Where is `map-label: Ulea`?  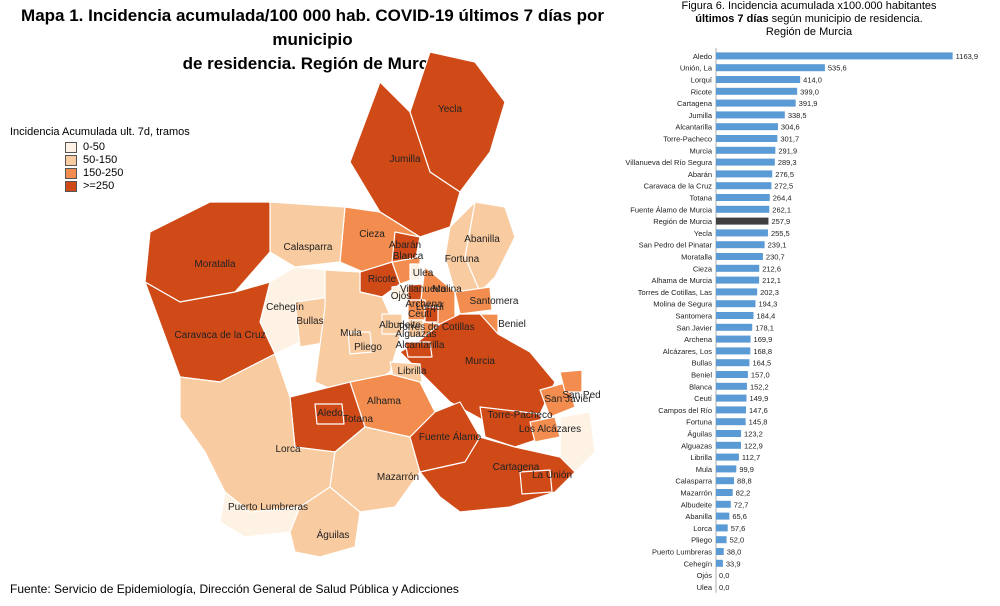 map-label: Ulea is located at coordinates (423, 273).